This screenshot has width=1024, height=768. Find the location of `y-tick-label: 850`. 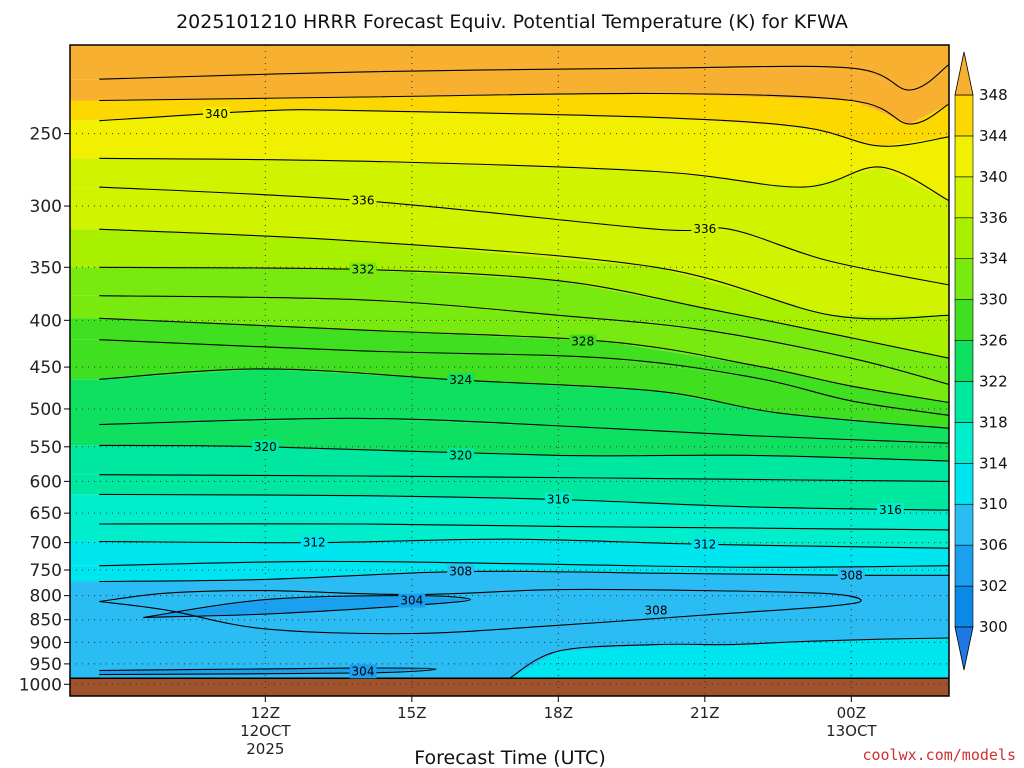

y-tick-label: 850 is located at coordinates (46, 621).